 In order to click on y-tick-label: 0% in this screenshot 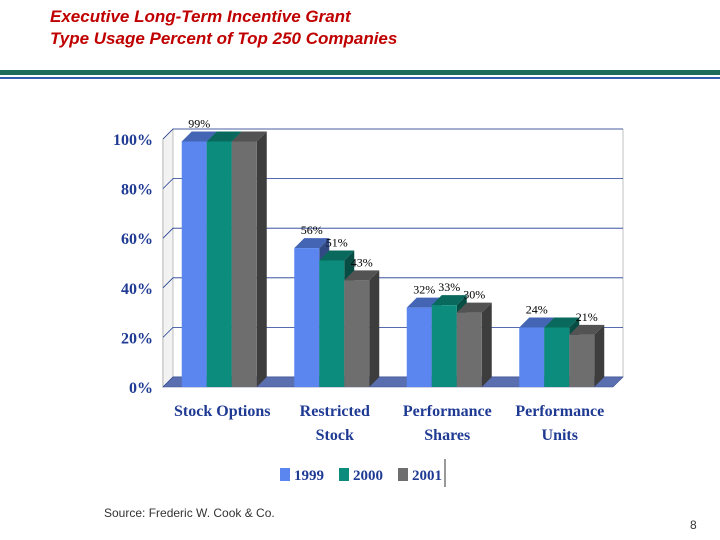, I will do `click(141, 388)`.